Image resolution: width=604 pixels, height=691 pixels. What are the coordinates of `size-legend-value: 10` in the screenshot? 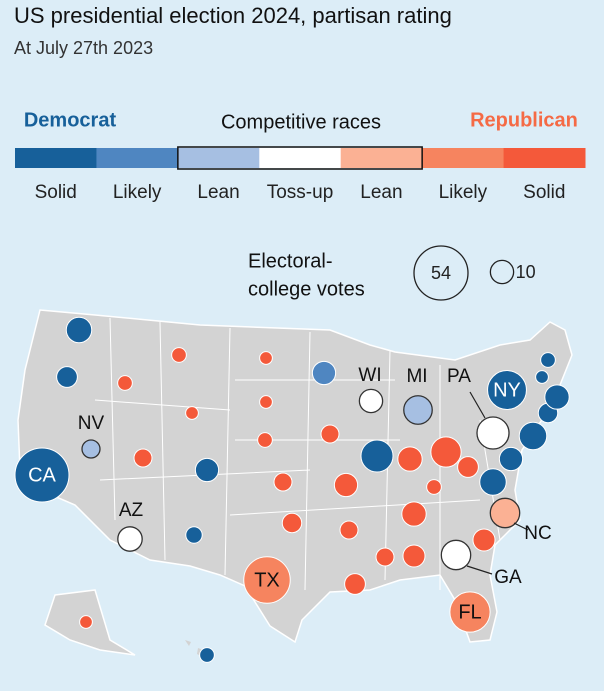 It's located at (526, 272).